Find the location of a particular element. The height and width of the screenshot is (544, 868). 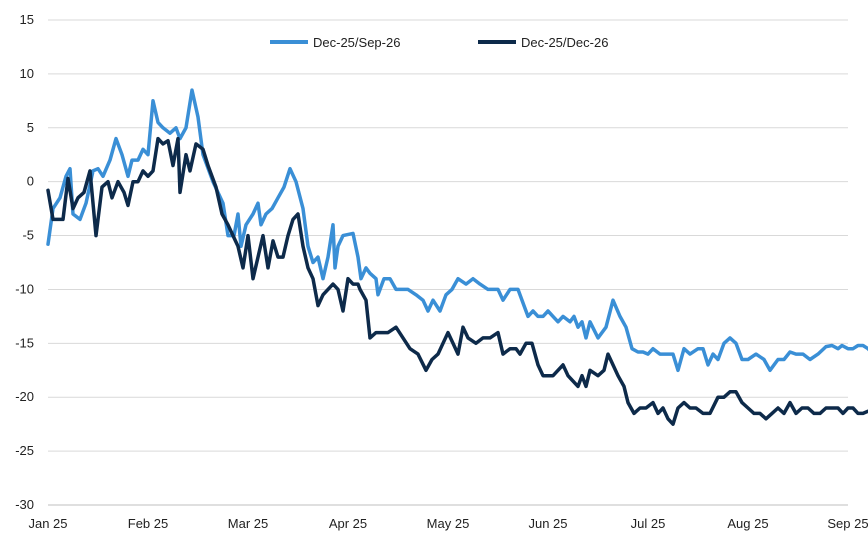

y-tick-label: 10 is located at coordinates (27, 73).